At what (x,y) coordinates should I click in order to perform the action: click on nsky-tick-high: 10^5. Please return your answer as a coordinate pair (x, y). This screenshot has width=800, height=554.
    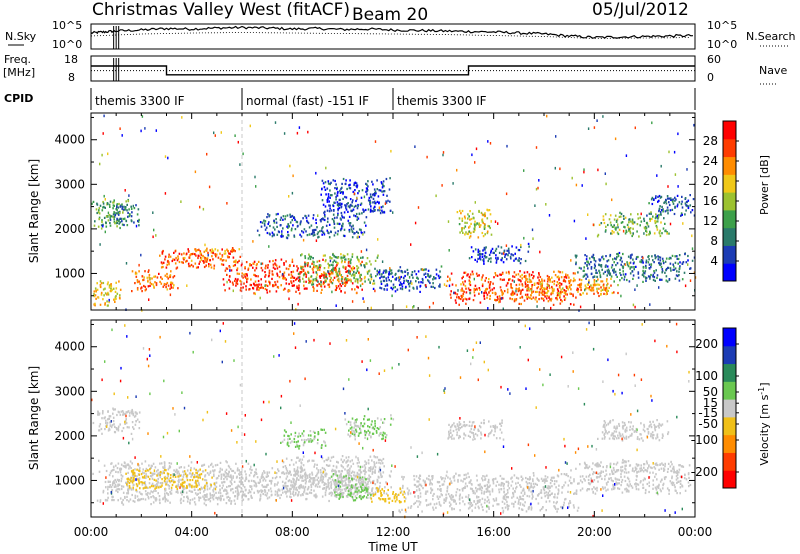
    Looking at the image, I should click on (67, 25).